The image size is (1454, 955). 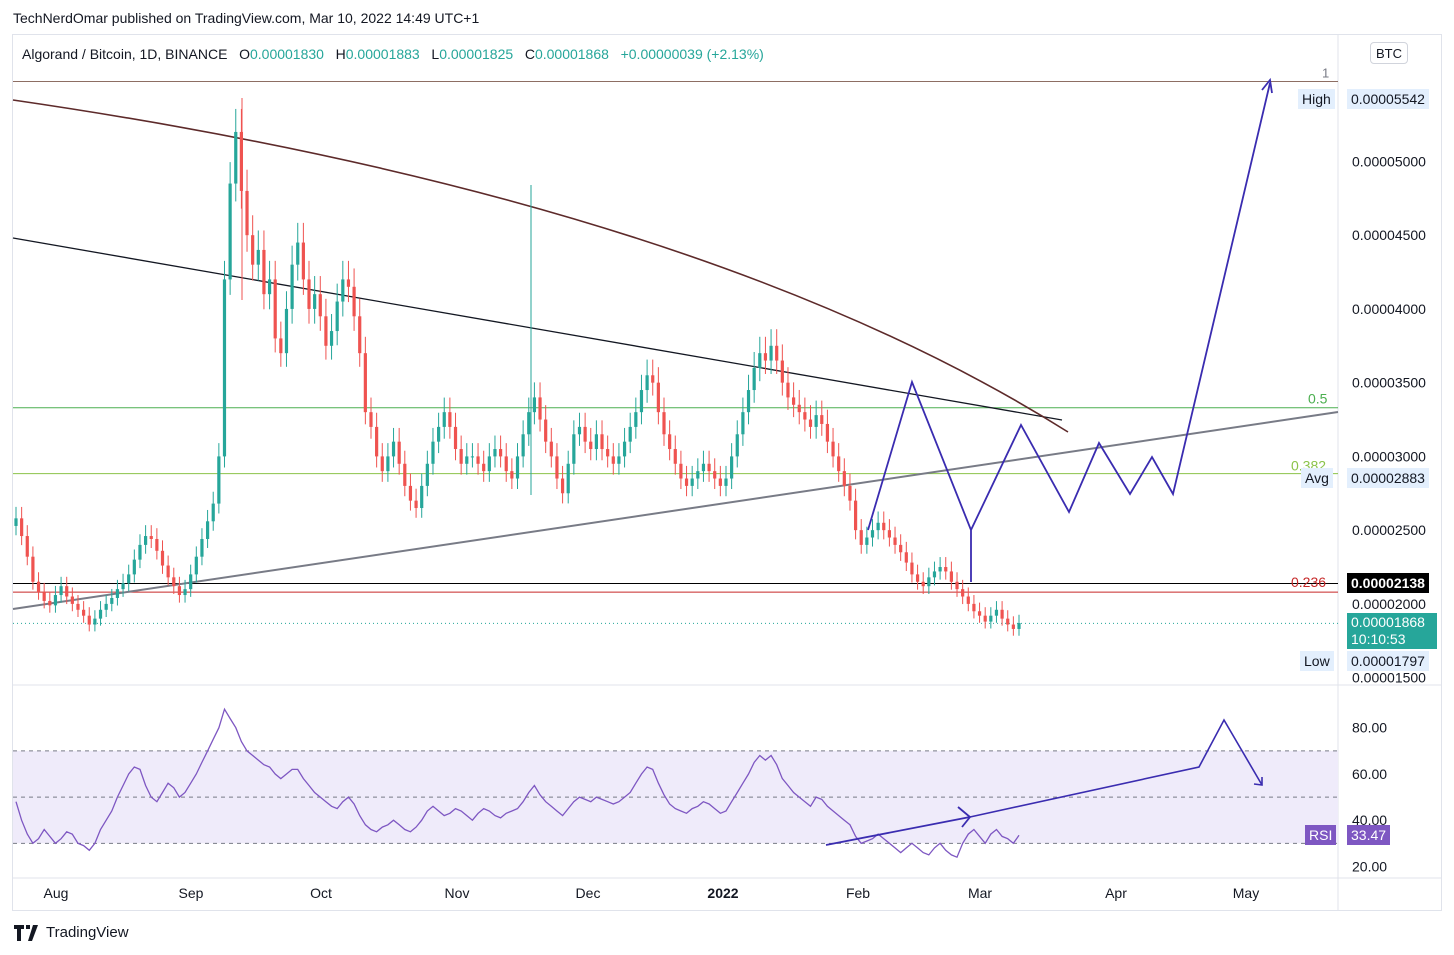 I want to click on rsi-layer, so click(x=675, y=783).